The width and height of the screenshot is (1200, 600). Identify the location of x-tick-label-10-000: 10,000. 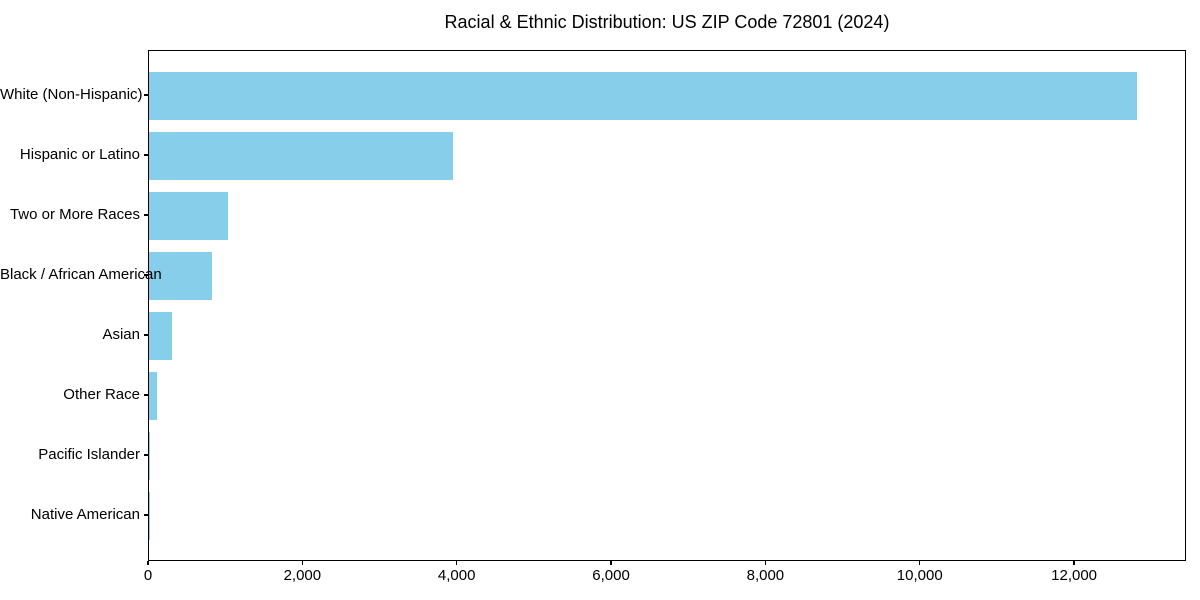
(919, 575).